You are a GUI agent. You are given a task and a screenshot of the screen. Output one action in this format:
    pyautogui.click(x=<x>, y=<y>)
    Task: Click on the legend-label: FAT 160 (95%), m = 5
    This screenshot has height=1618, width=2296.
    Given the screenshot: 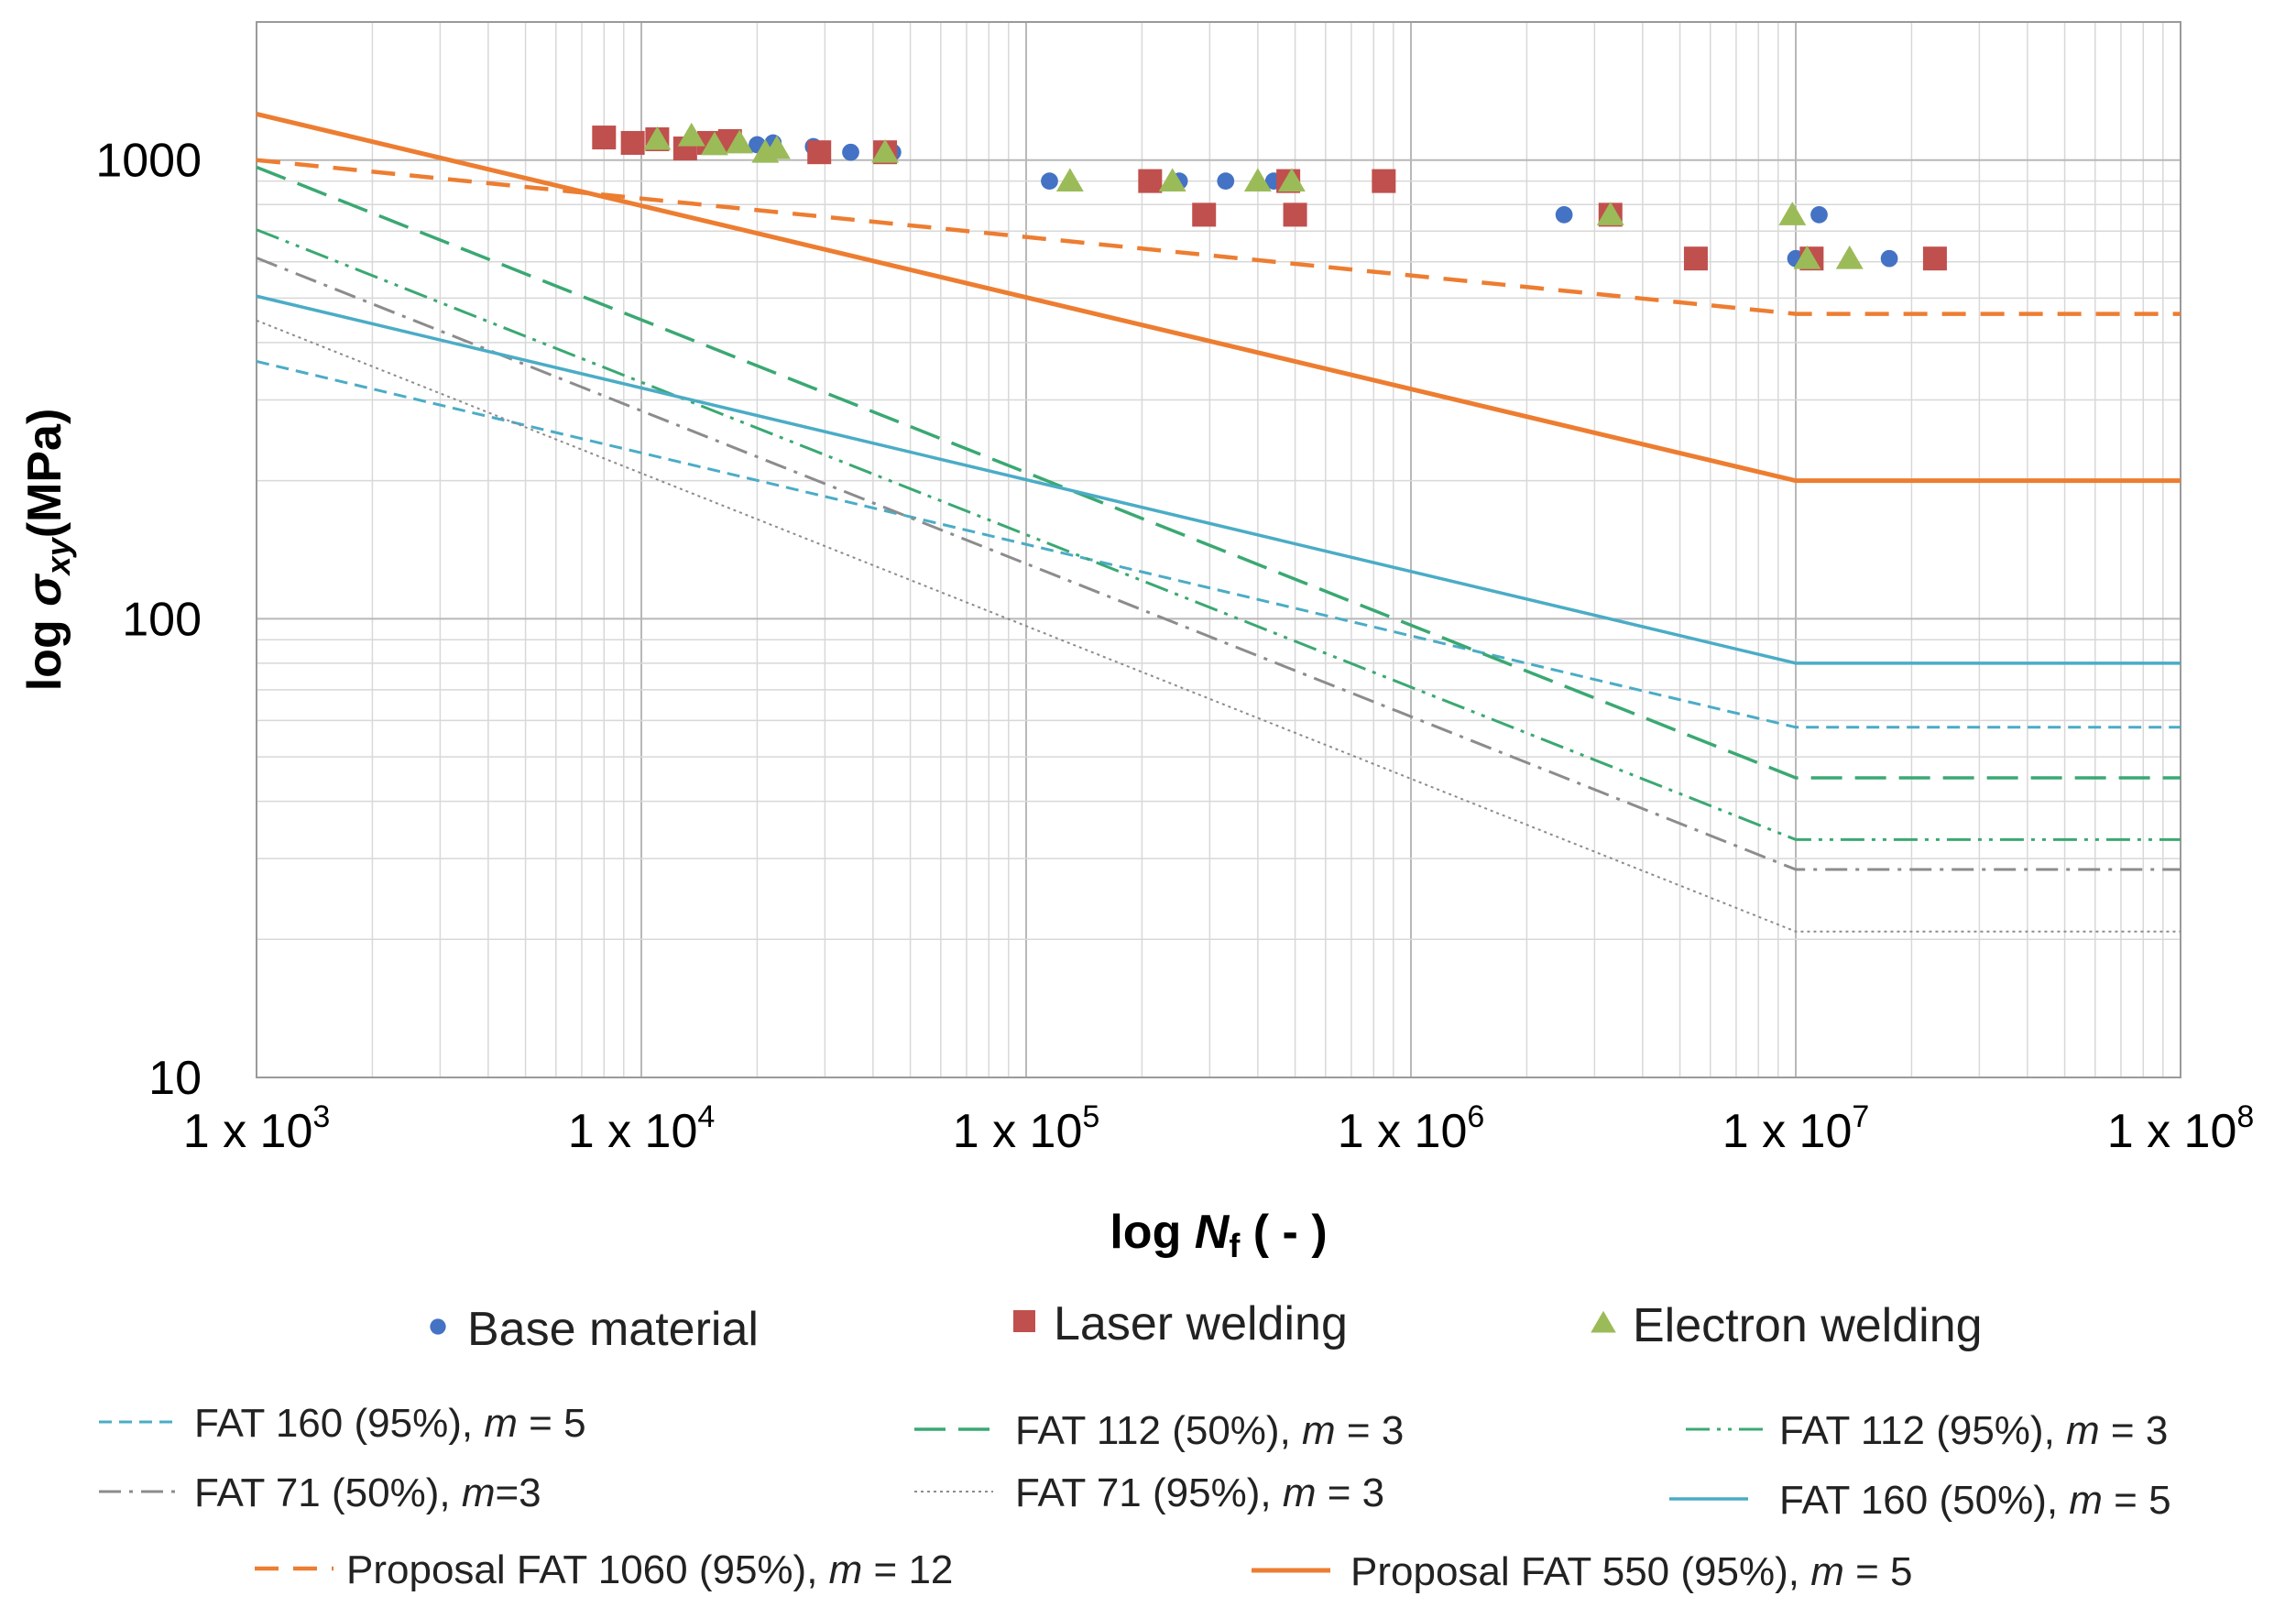 What is the action you would take?
    pyautogui.click(x=390, y=1423)
    